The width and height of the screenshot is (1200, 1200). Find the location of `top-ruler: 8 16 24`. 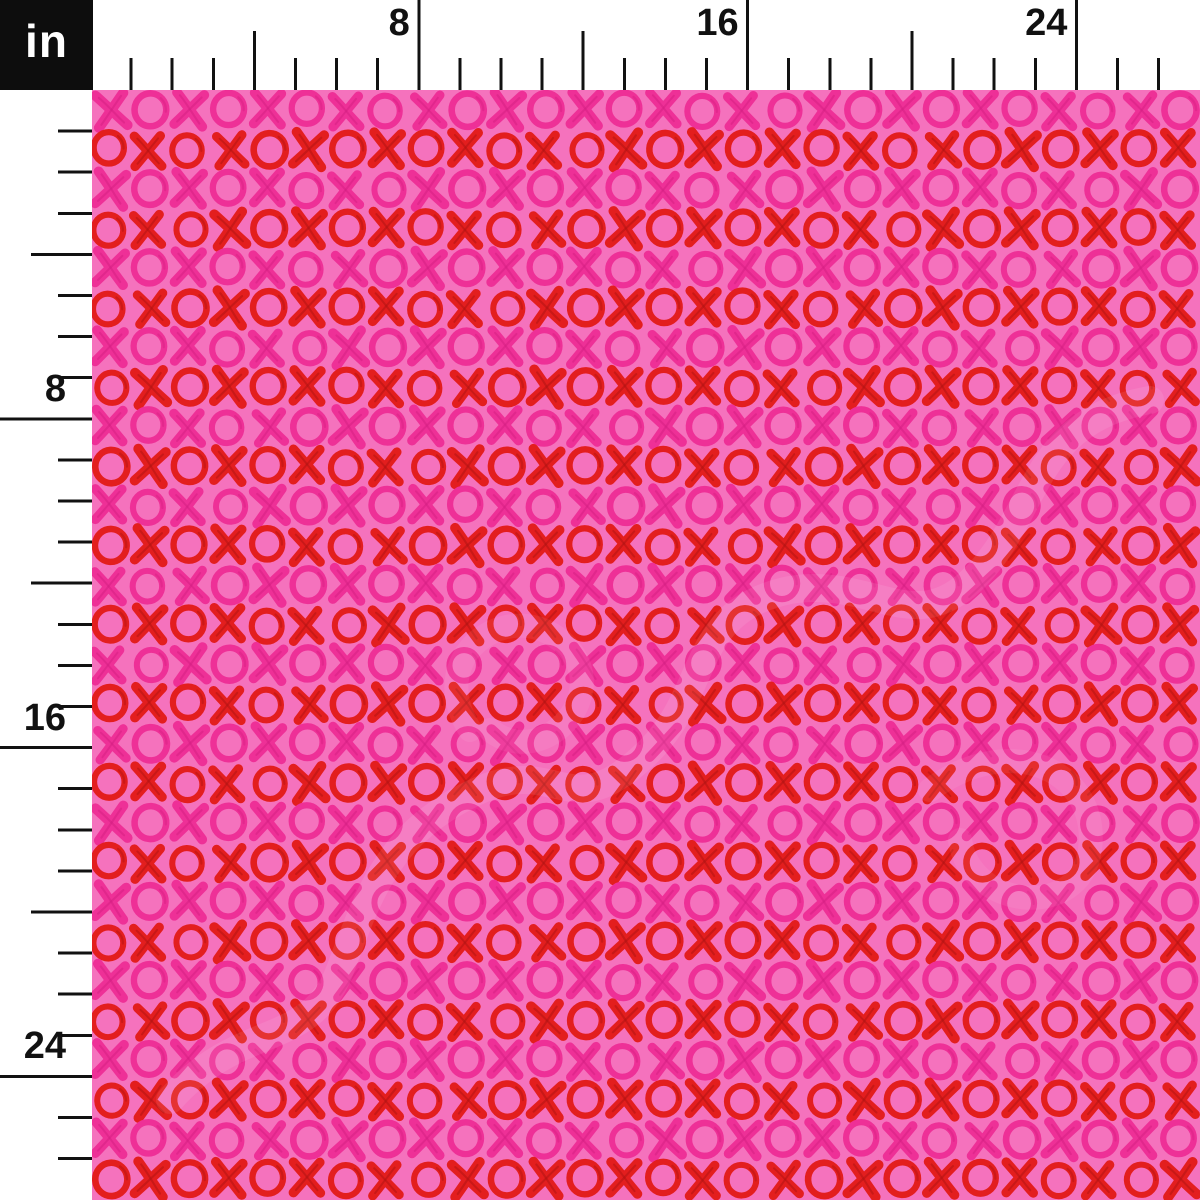

top-ruler: 8 16 24 is located at coordinates (600, 45).